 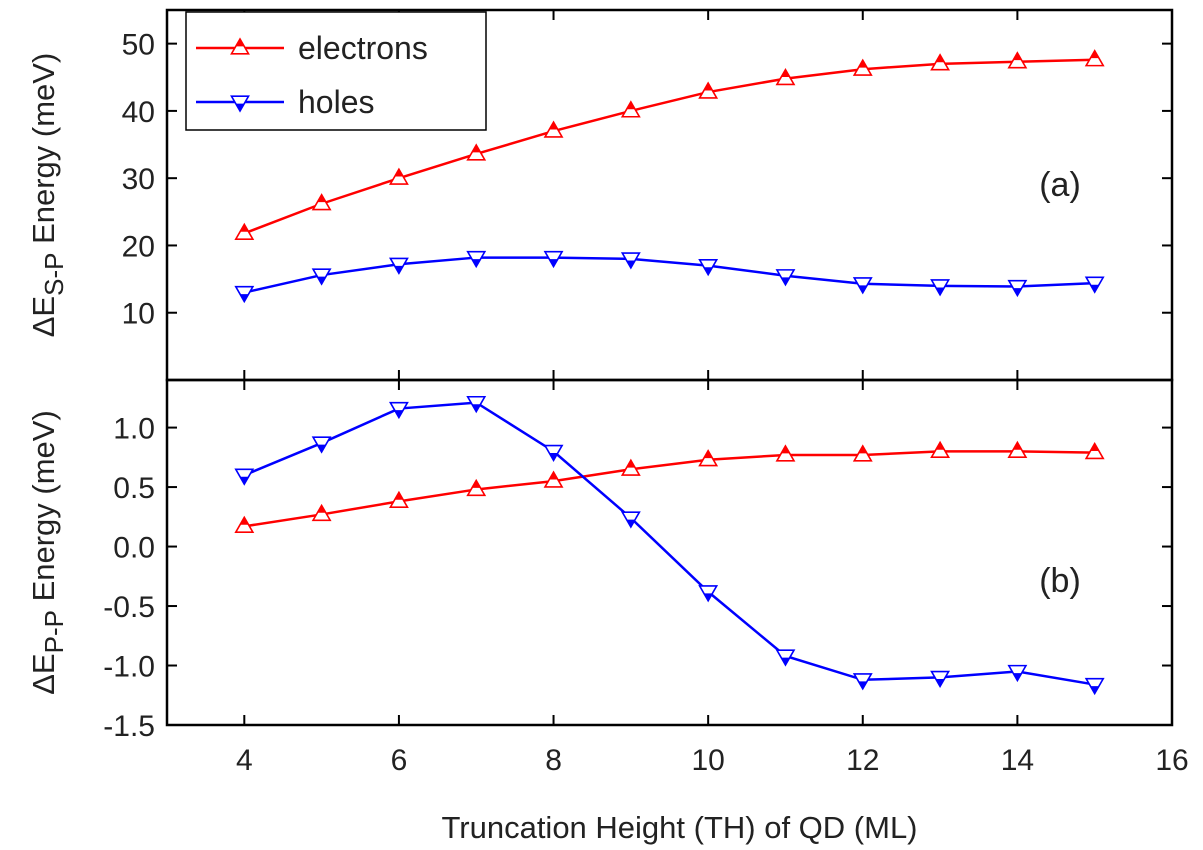 What do you see at coordinates (1017, 760) in the screenshot?
I see `xtick-label: 14` at bounding box center [1017, 760].